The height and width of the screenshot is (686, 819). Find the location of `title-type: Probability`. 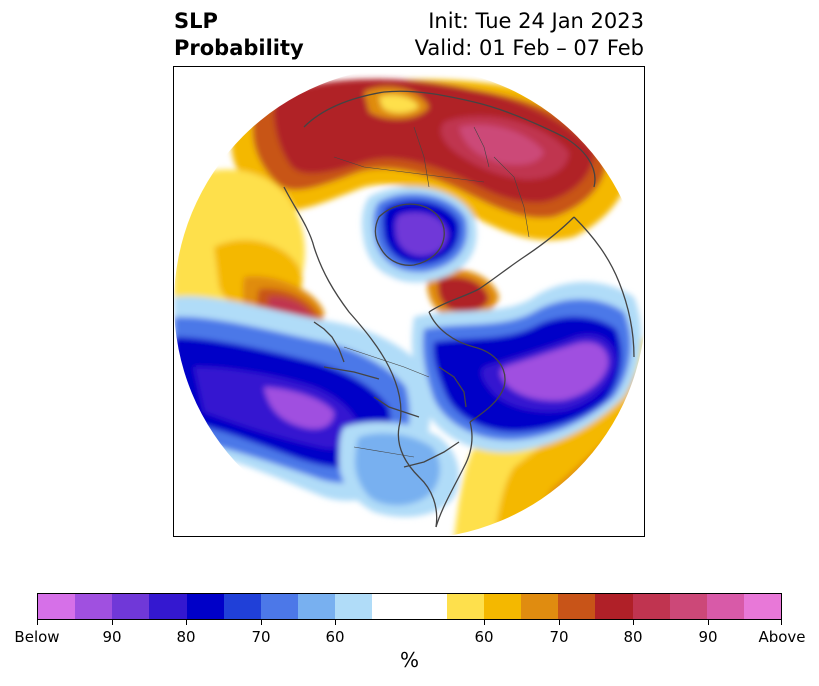

title-type: Probability is located at coordinates (239, 48).